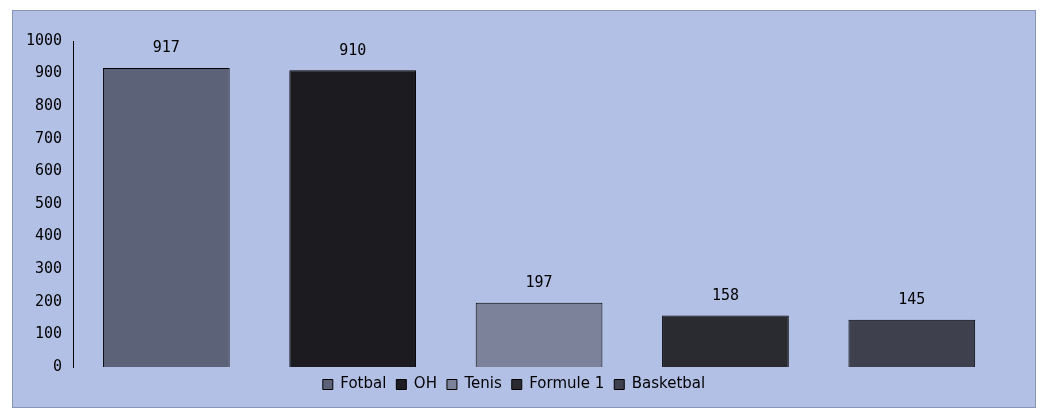 The width and height of the screenshot is (1046, 417). I want to click on legend-label: OH, so click(425, 383).